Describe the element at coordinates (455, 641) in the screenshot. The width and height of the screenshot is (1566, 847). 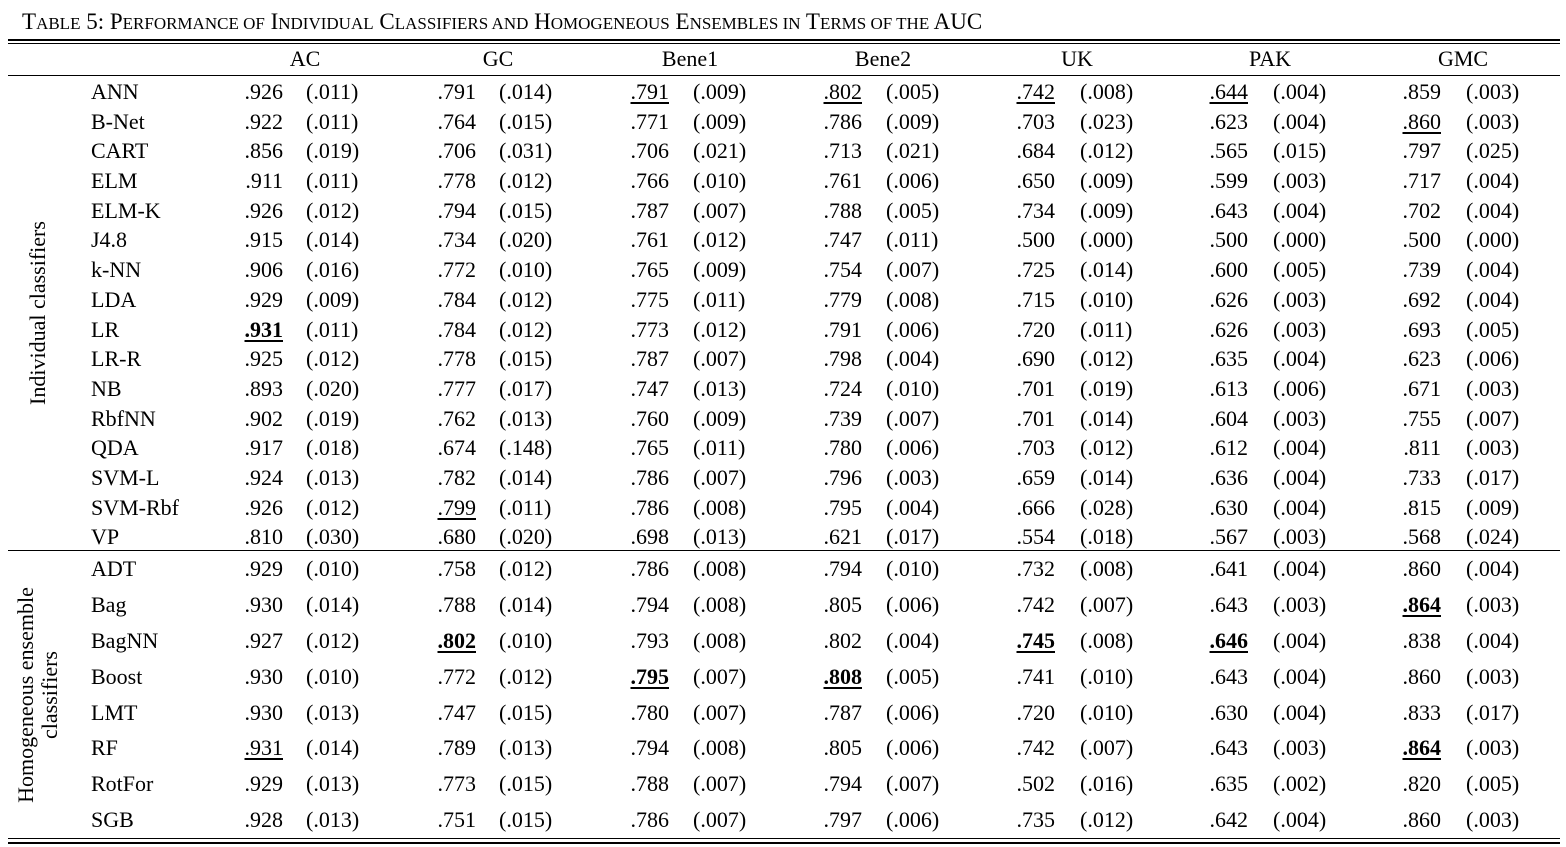
I see `auc-value: .802` at that location.